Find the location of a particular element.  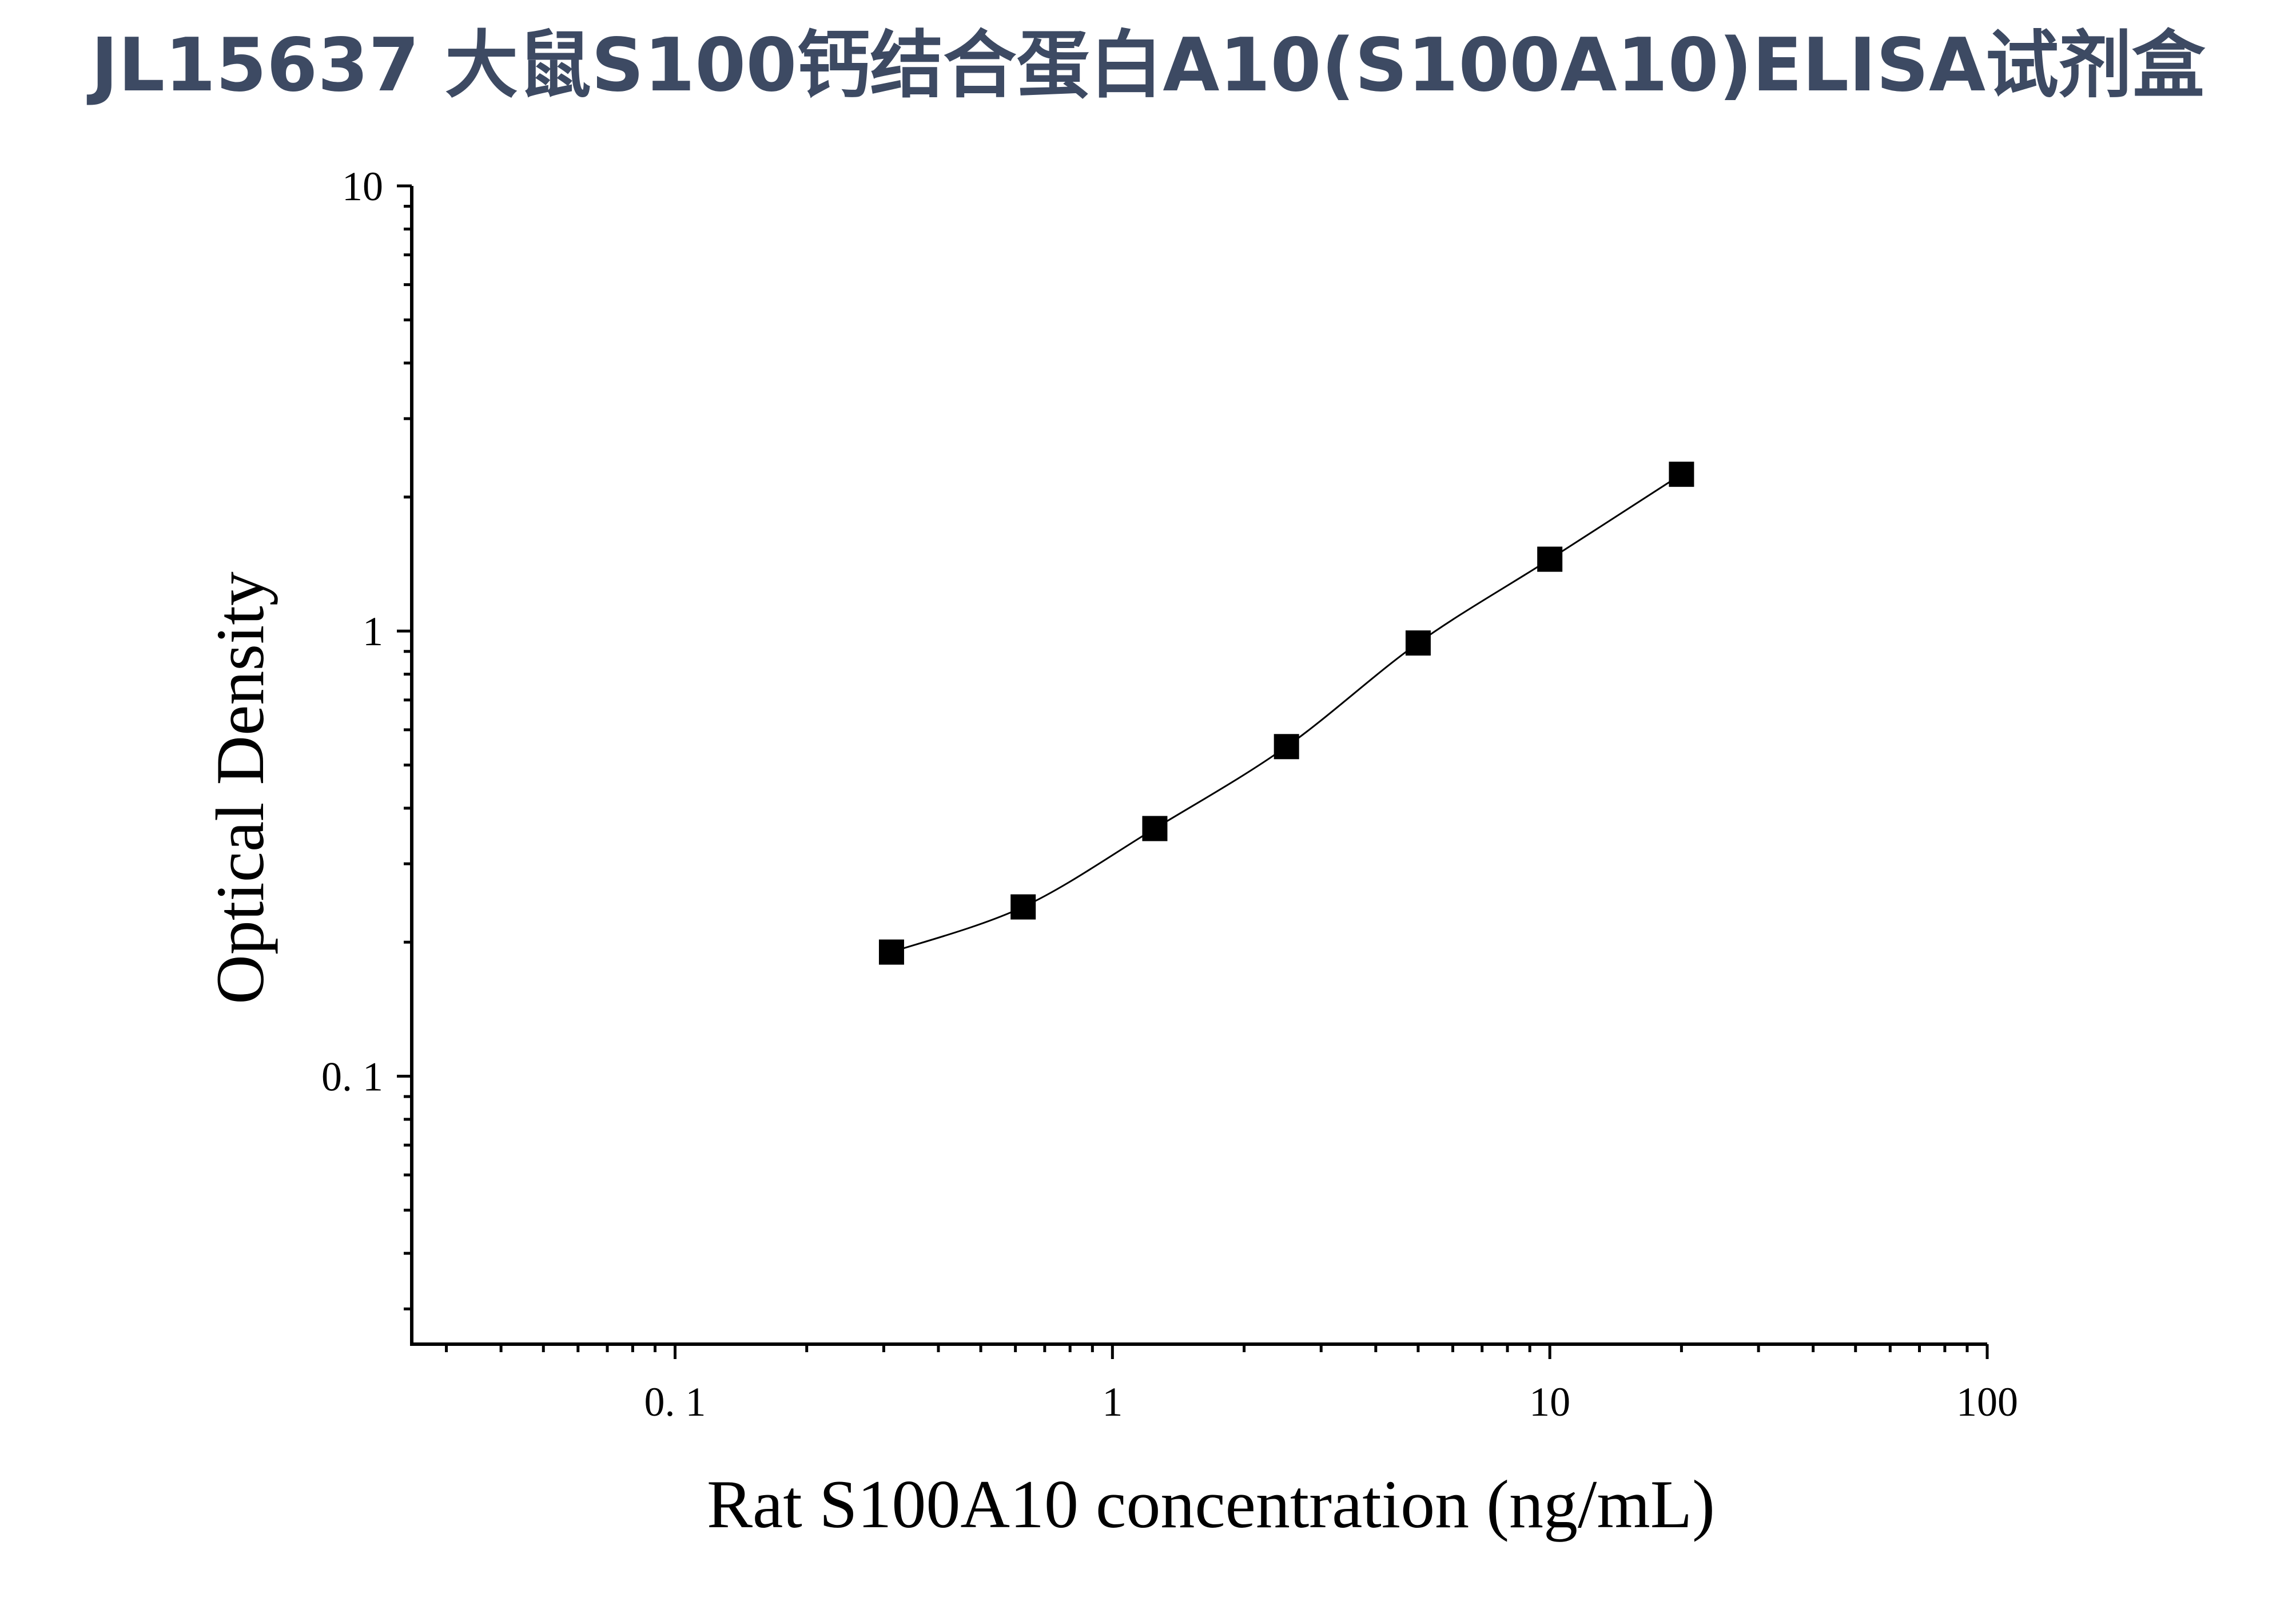

chart-title: JL15637 大鼠S100钙结合蛋白A10(S100A10)ELISA试剂盒 is located at coordinates (1148, 65).